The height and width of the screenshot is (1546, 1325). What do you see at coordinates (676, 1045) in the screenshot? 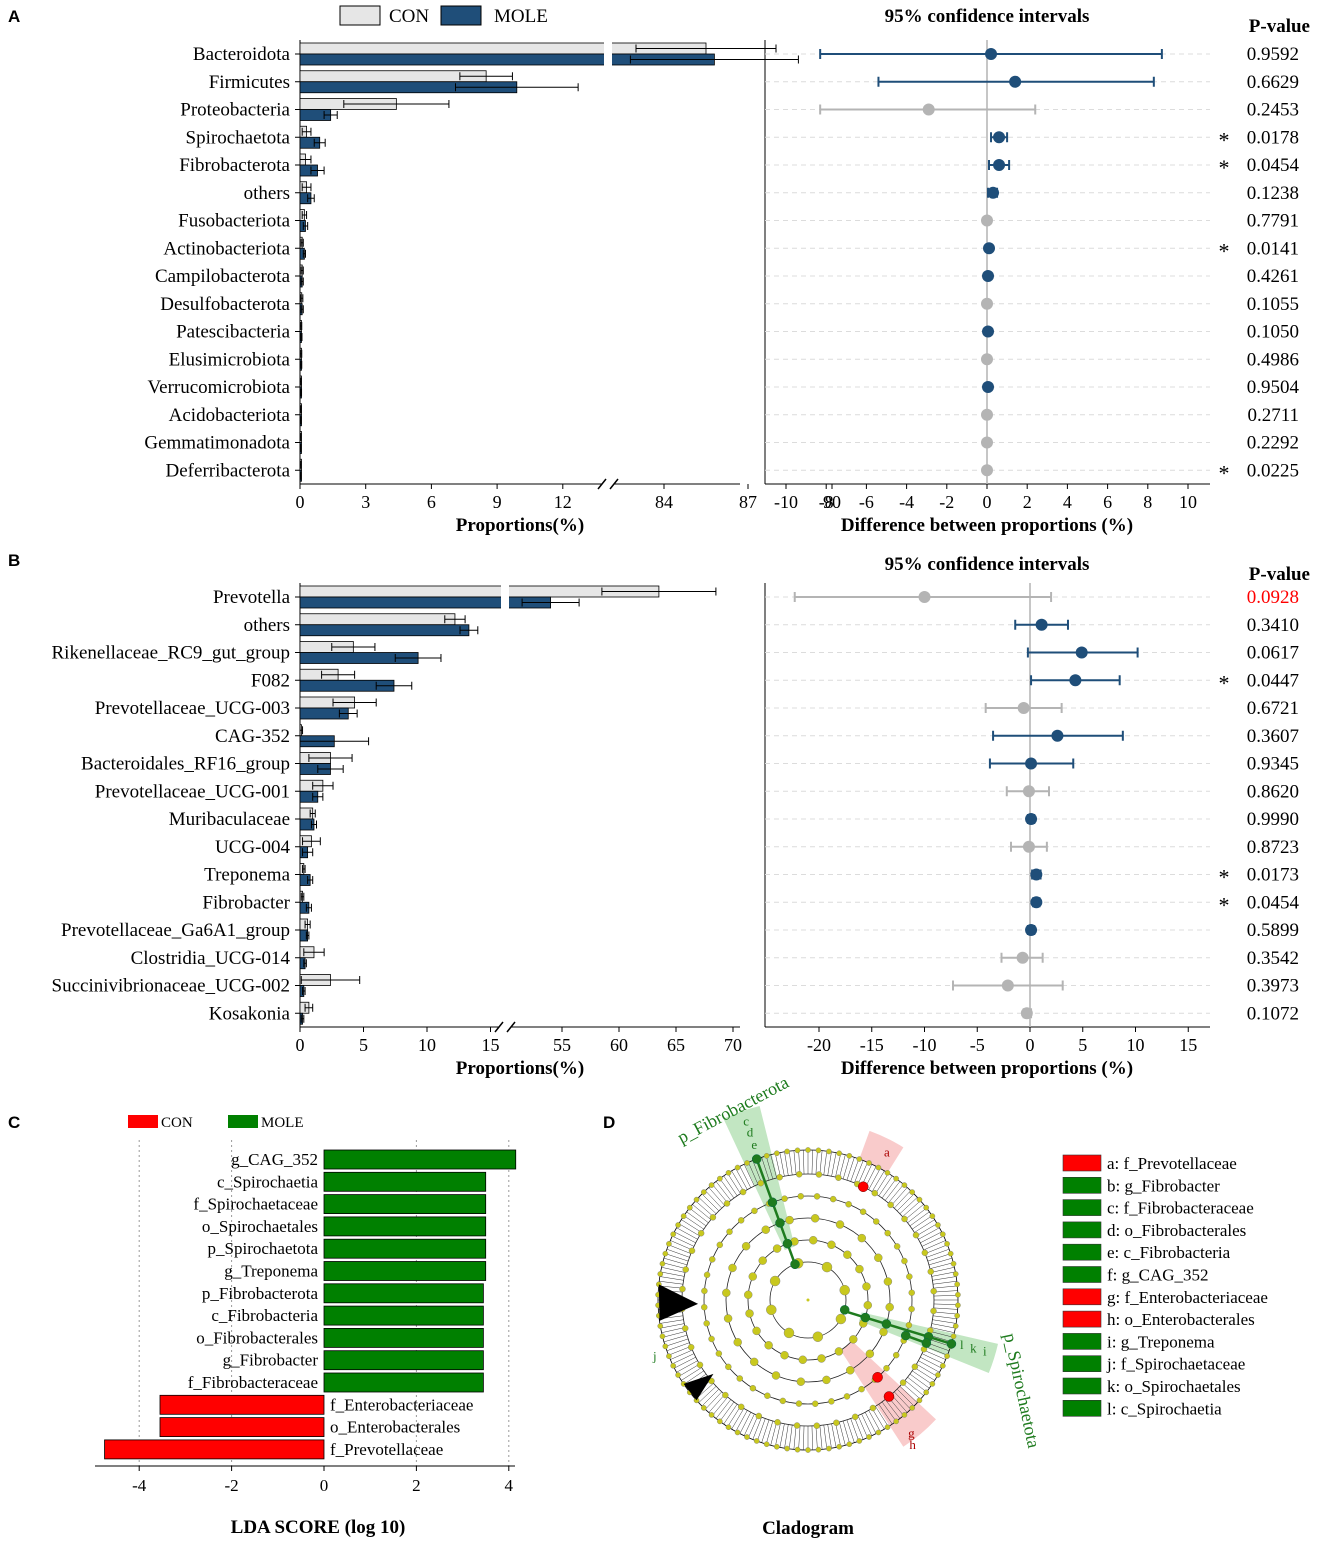
I see `x-tick-label: 65` at bounding box center [676, 1045].